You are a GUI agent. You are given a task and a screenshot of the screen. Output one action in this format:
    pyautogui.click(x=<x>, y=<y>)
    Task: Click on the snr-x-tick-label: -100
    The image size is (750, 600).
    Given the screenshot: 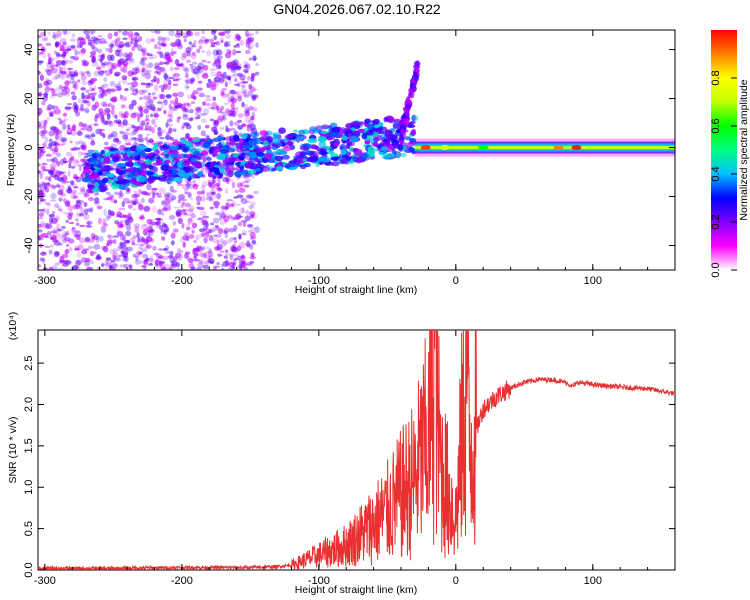 What is the action you would take?
    pyautogui.click(x=319, y=581)
    